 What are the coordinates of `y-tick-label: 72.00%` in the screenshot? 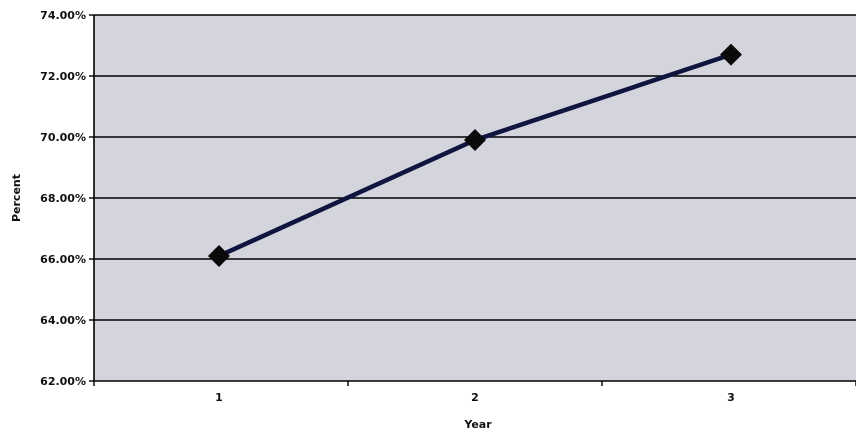 It's located at (63, 76).